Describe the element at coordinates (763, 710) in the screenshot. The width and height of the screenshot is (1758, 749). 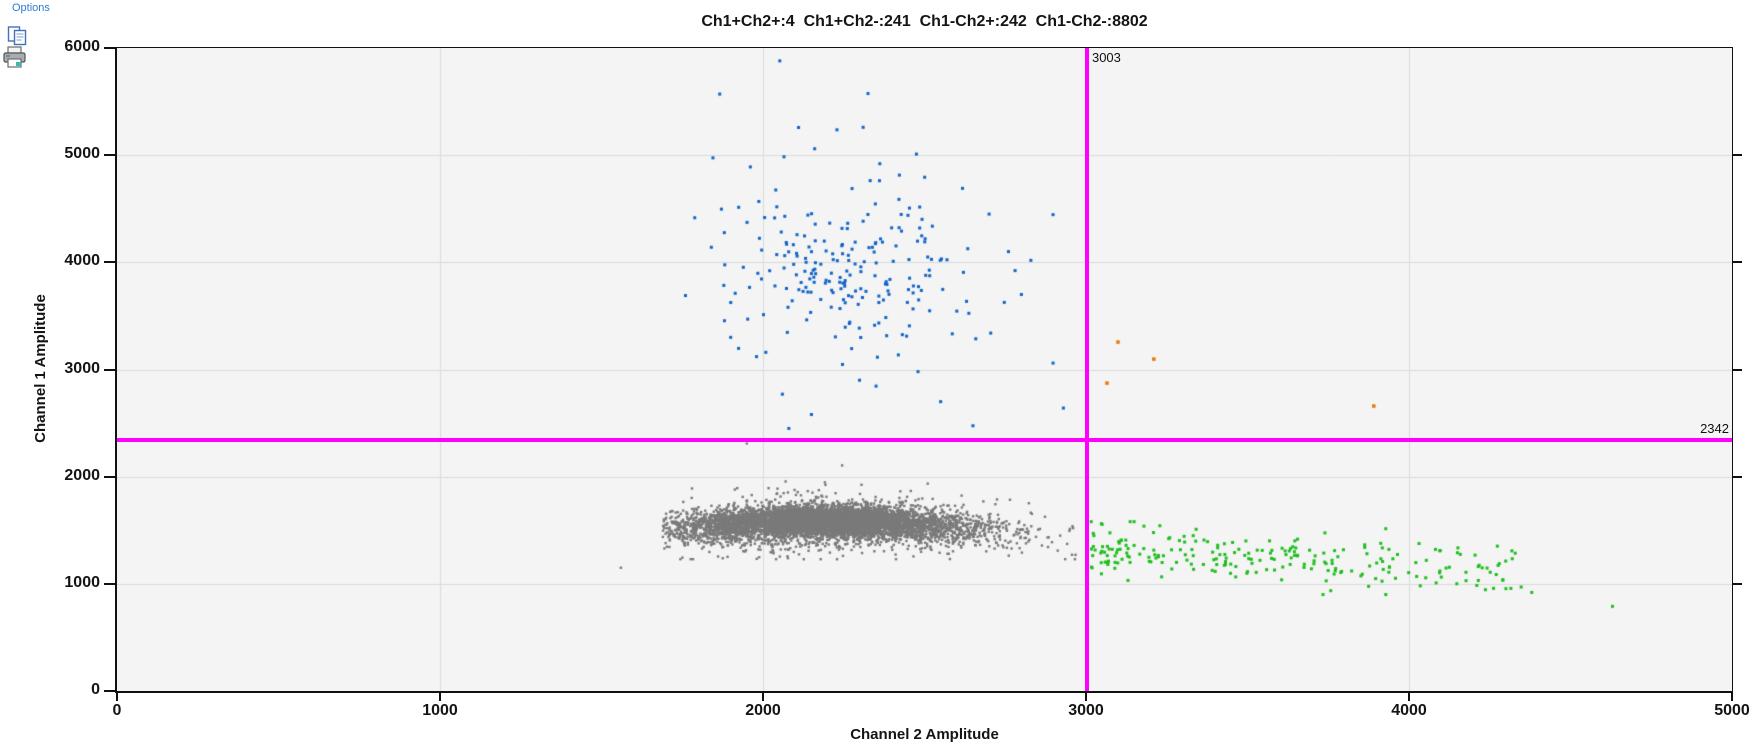
I see `x-tick-label: 2000` at that location.